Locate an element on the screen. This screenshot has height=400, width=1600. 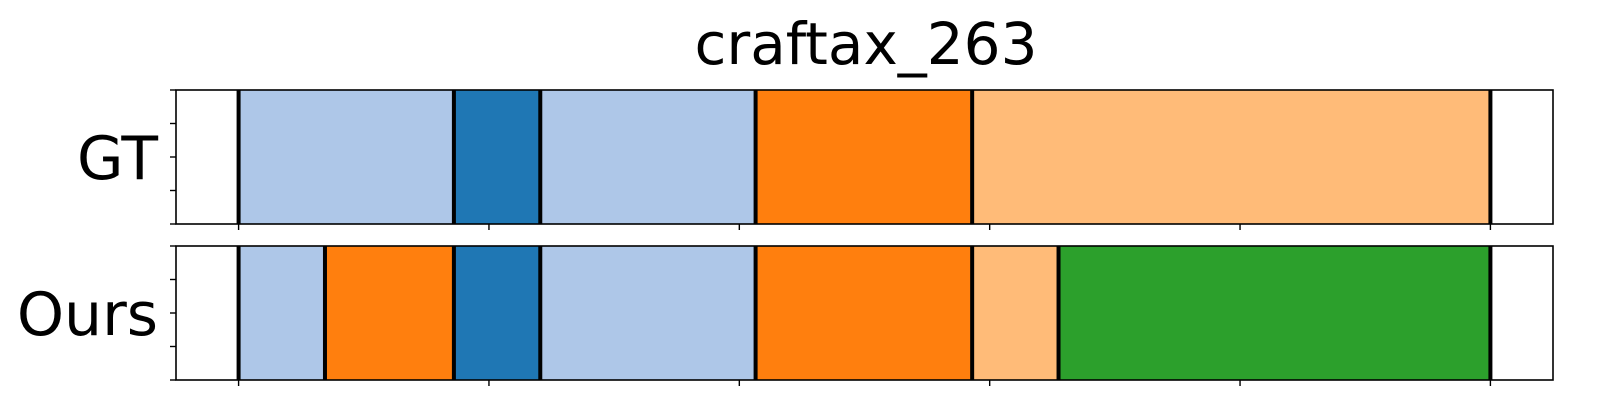
row-label-gt: GT is located at coordinates (117, 159).